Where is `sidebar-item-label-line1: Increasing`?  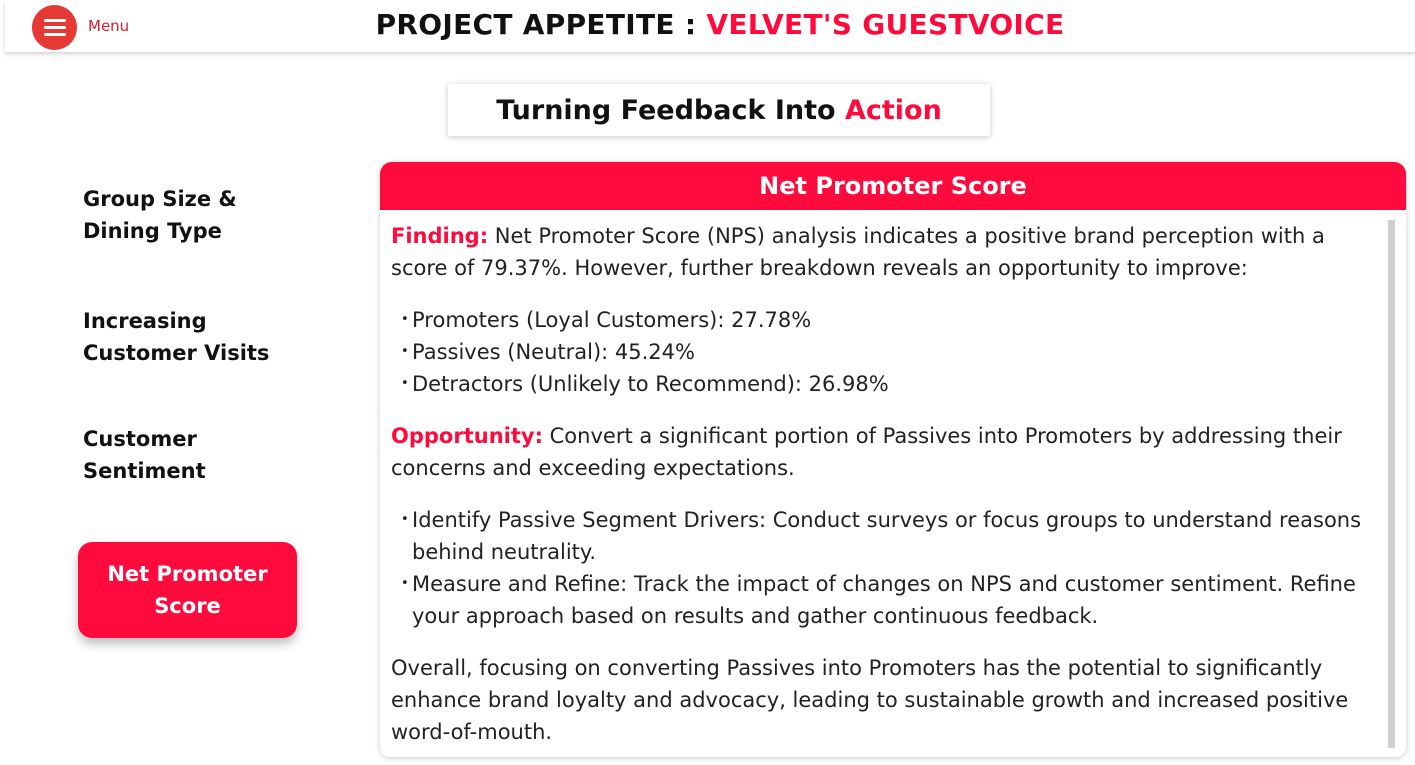 sidebar-item-label-line1: Increasing is located at coordinates (145, 321).